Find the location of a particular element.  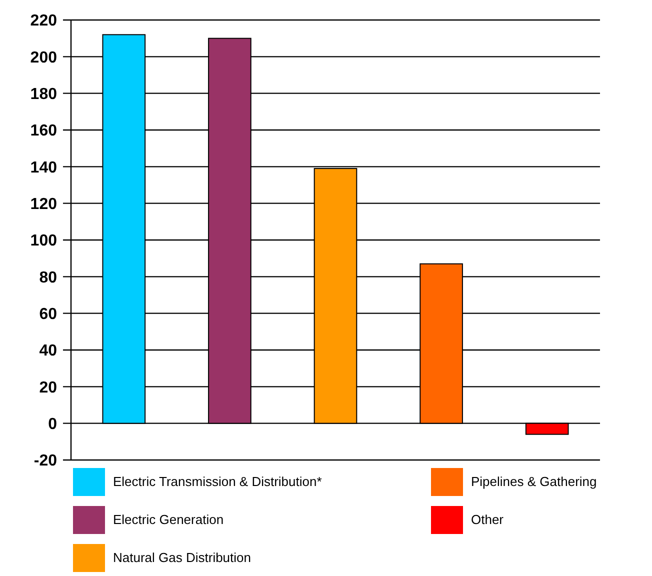

legend-label: Electric Generation is located at coordinates (168, 519).